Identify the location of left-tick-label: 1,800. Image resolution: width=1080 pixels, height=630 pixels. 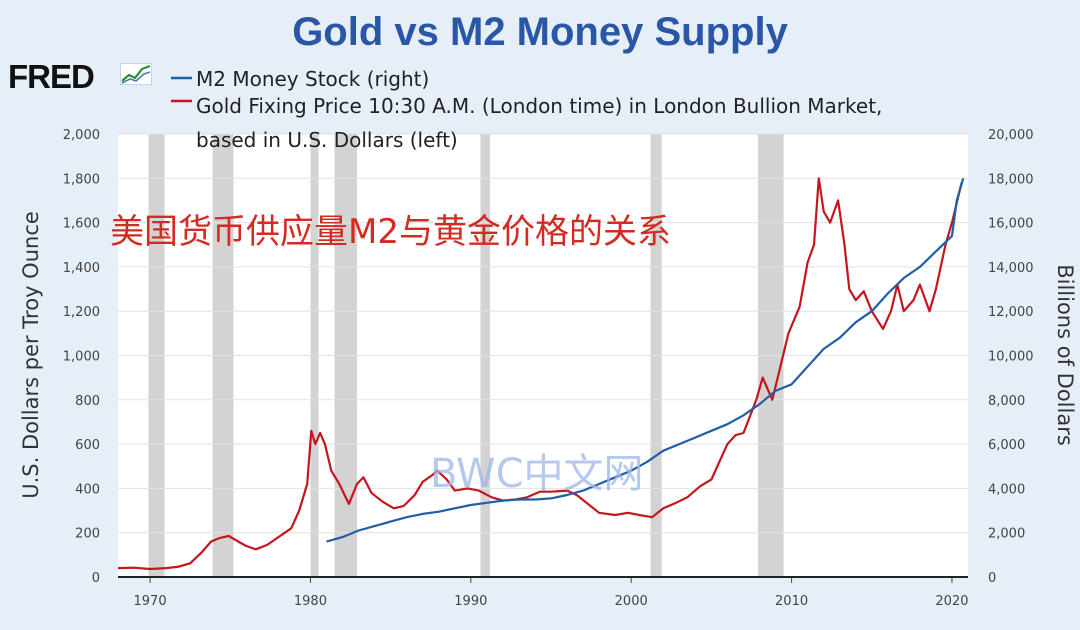
(81, 179).